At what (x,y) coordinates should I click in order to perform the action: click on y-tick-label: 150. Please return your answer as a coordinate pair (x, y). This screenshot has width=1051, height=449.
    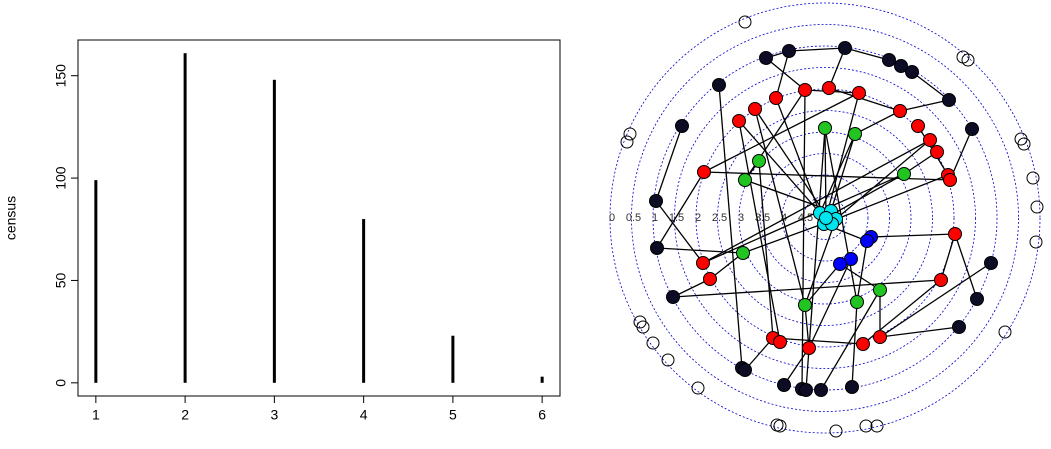
    Looking at the image, I should click on (61, 76).